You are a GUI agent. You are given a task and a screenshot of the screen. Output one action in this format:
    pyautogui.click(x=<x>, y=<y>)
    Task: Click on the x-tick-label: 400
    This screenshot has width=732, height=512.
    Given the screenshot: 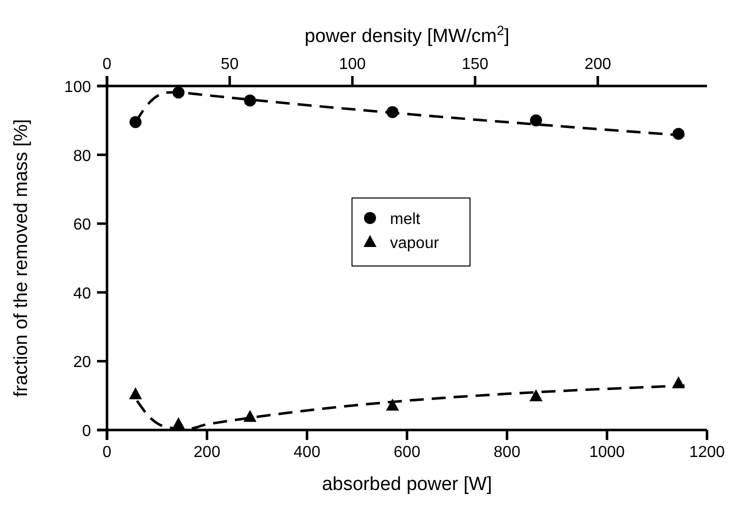 What is the action you would take?
    pyautogui.click(x=307, y=452)
    